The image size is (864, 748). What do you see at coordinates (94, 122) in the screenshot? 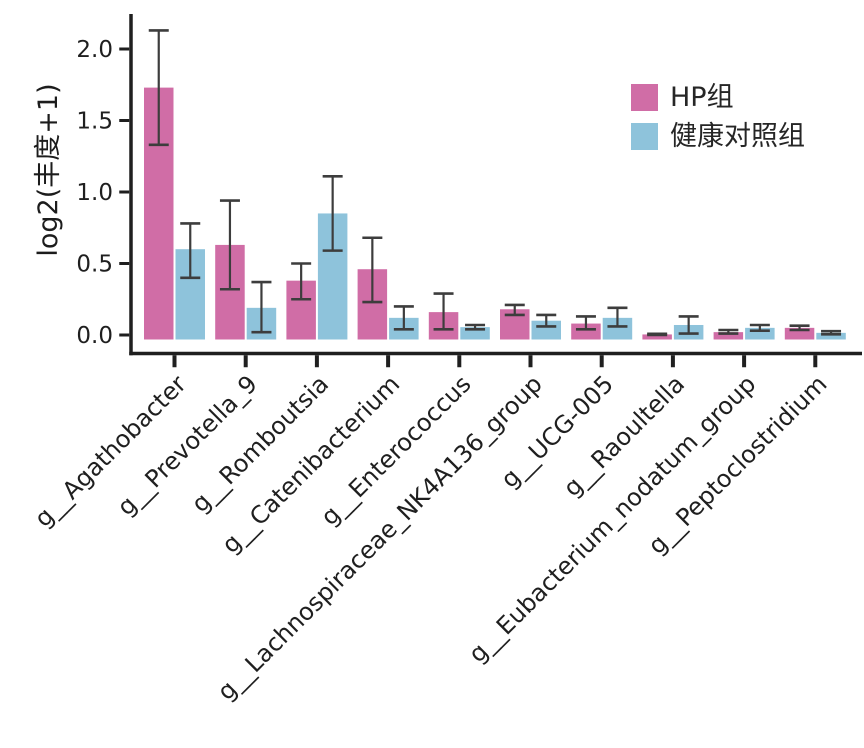
I see `y-tick-label: 1.5` at bounding box center [94, 122].